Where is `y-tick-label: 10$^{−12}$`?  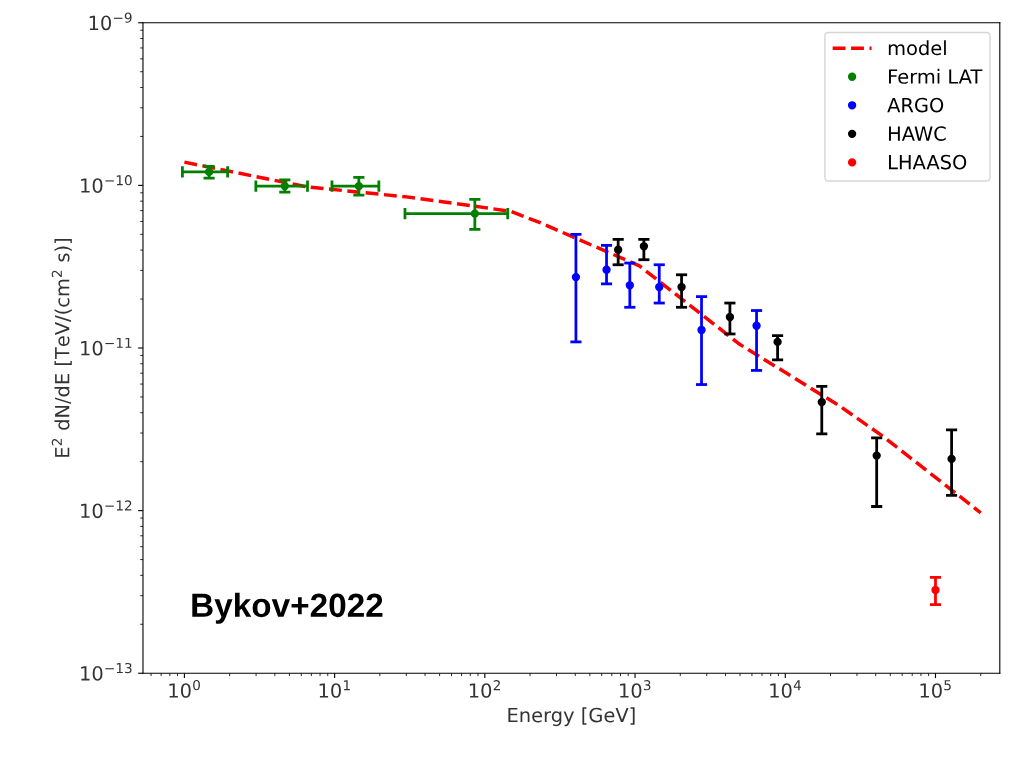 y-tick-label: 10$^{−12}$ is located at coordinates (106, 509).